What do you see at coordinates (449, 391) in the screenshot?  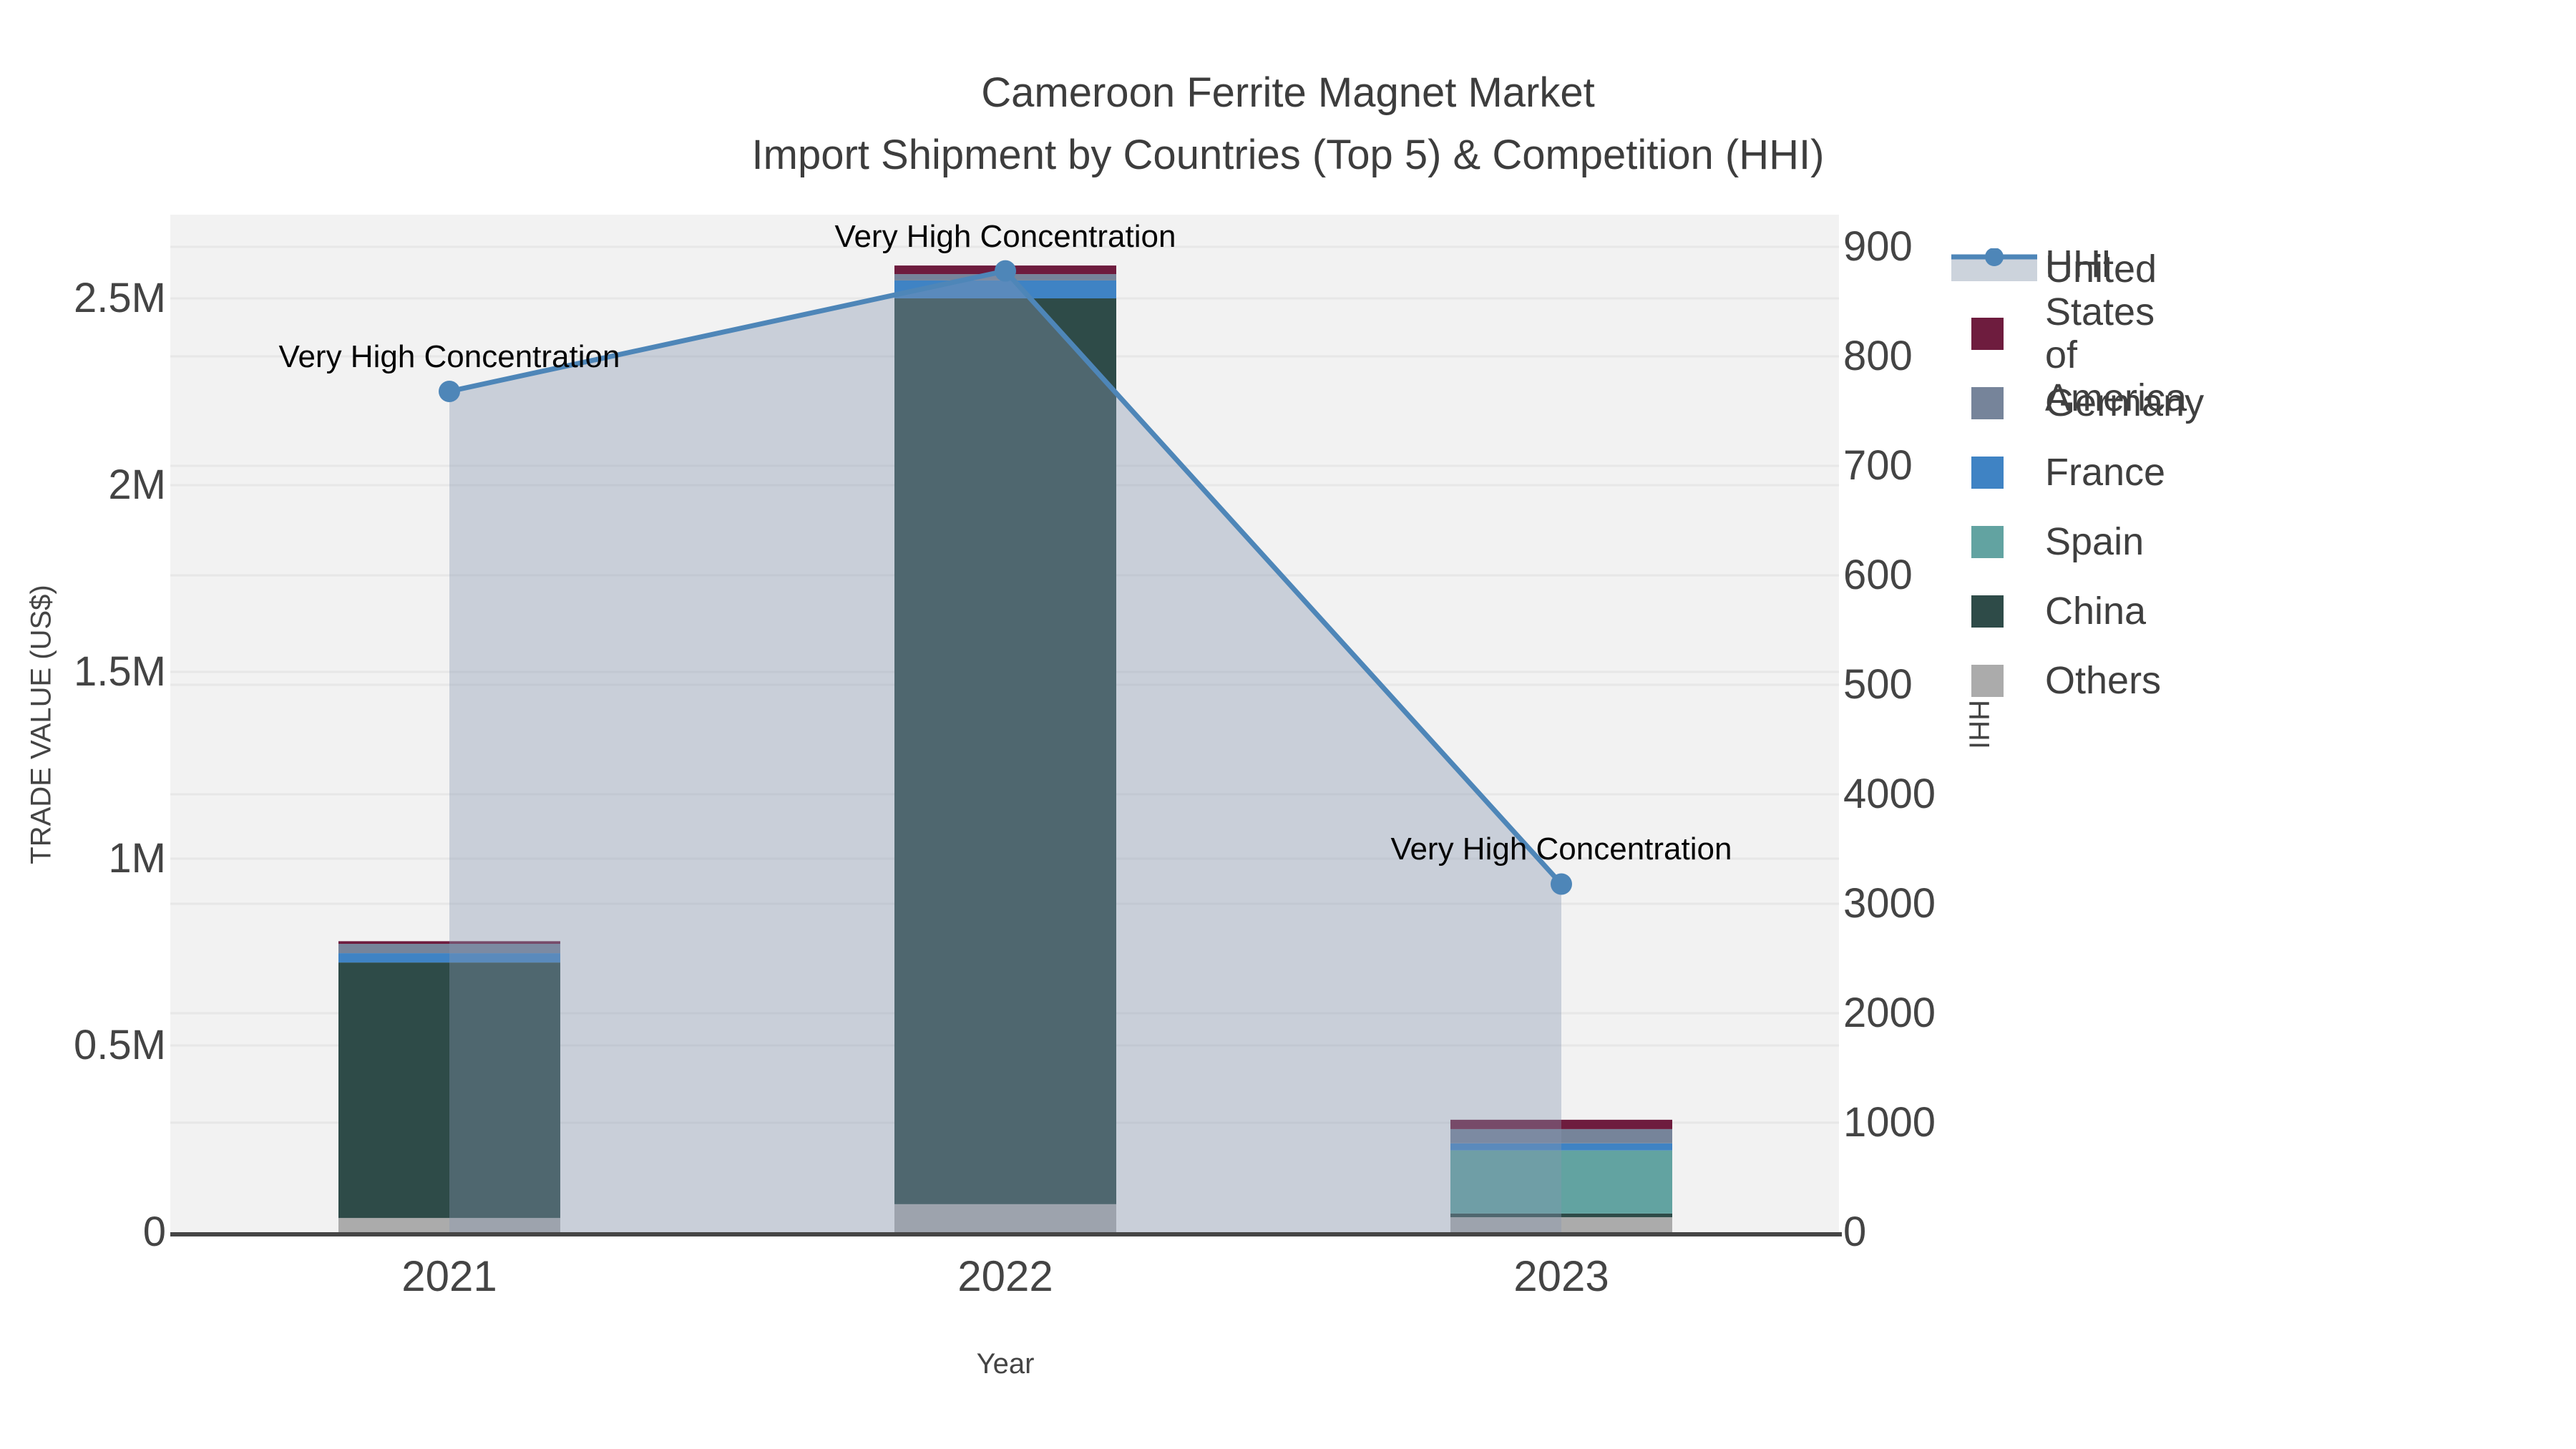 I see `hhi-point-2021` at bounding box center [449, 391].